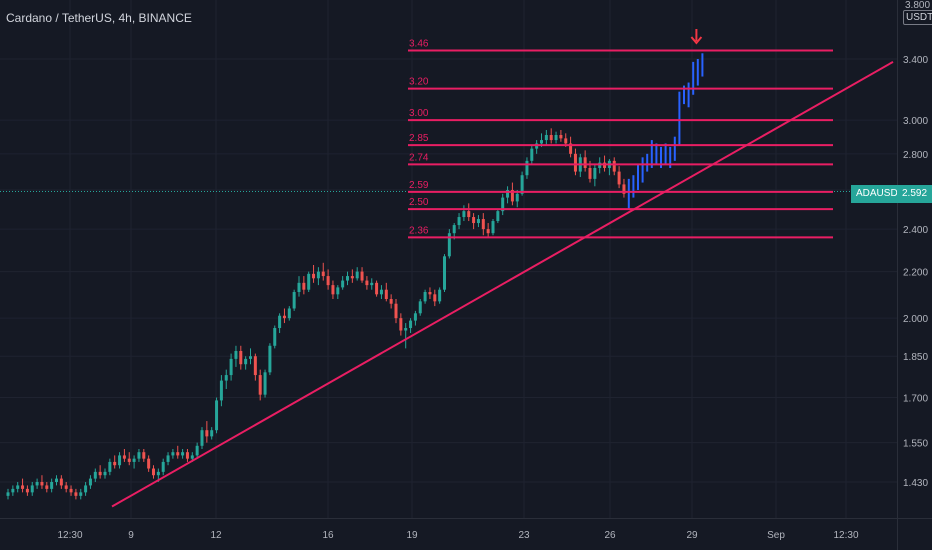 The image size is (932, 550). I want to click on down-arrow-icon, so click(696, 40).